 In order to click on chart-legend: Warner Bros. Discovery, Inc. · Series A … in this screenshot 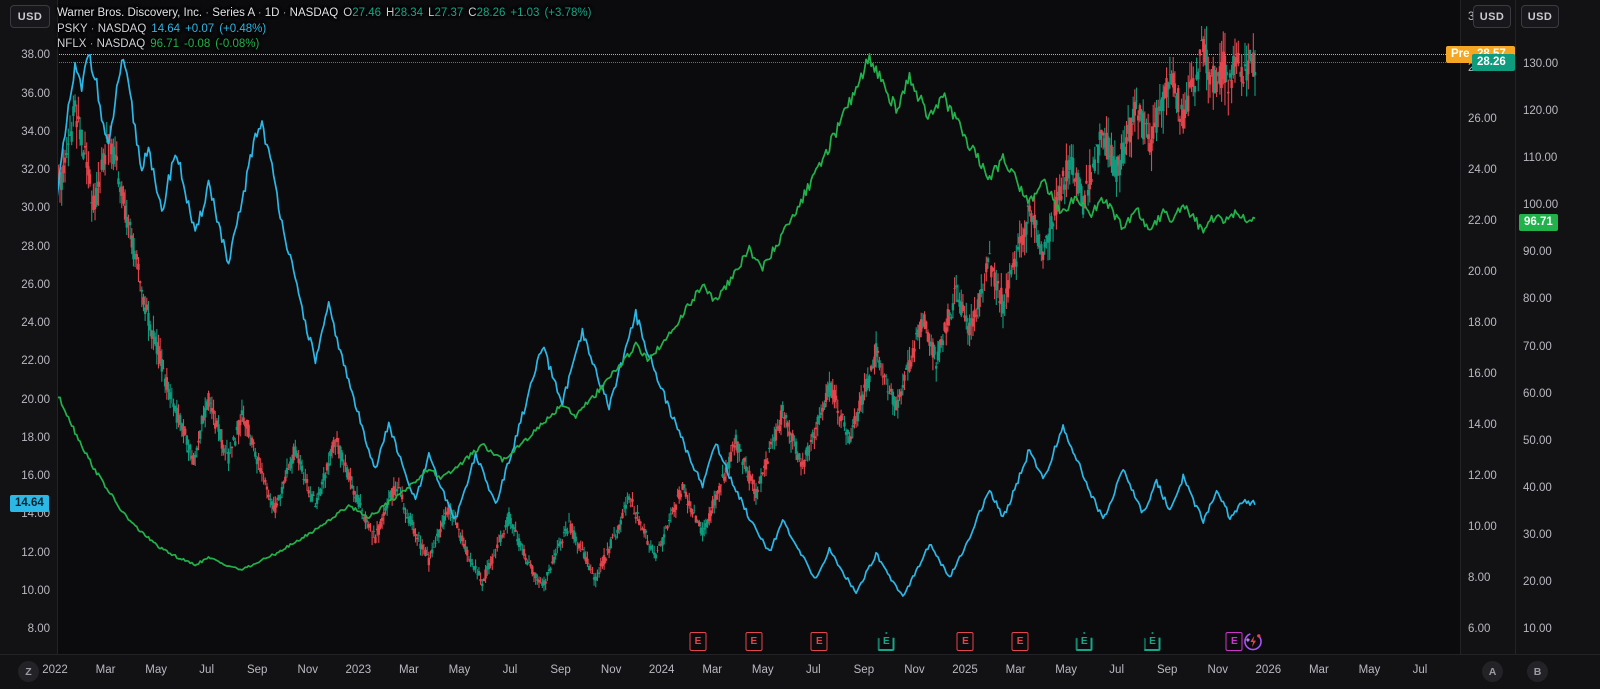, I will do `click(324, 29)`.